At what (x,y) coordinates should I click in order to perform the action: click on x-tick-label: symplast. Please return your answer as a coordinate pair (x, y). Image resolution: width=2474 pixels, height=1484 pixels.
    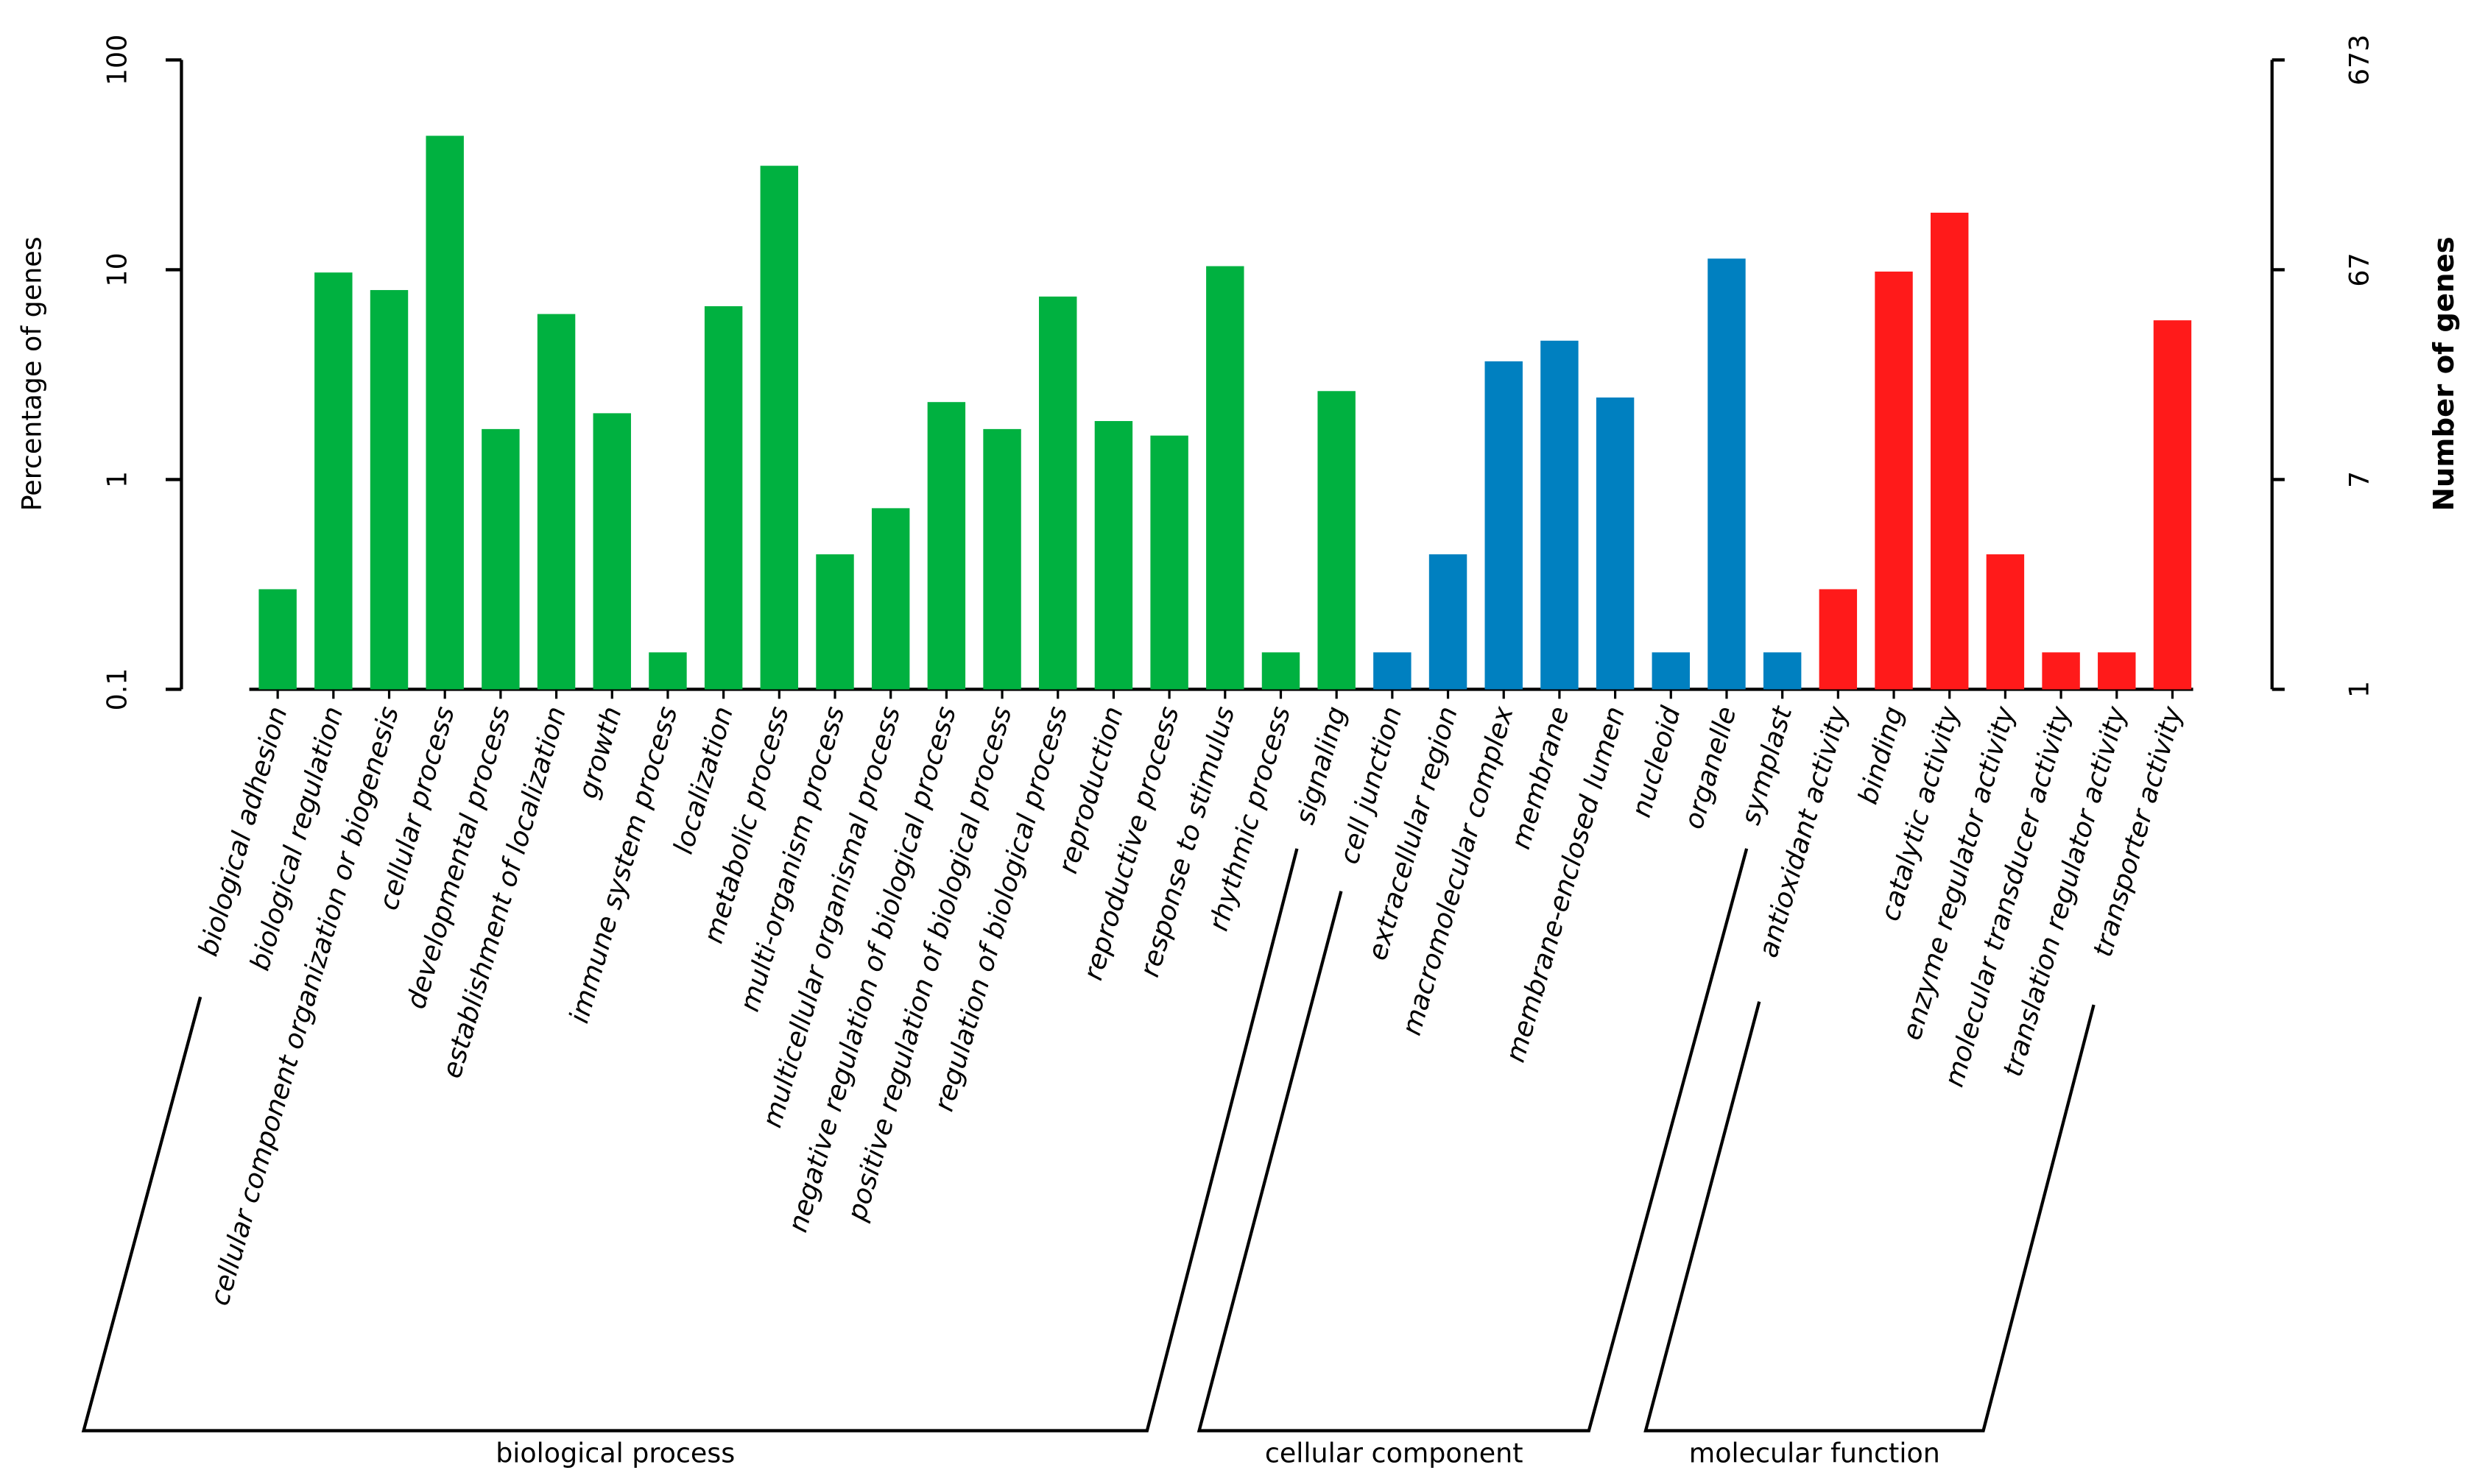
    Looking at the image, I should click on (1766, 765).